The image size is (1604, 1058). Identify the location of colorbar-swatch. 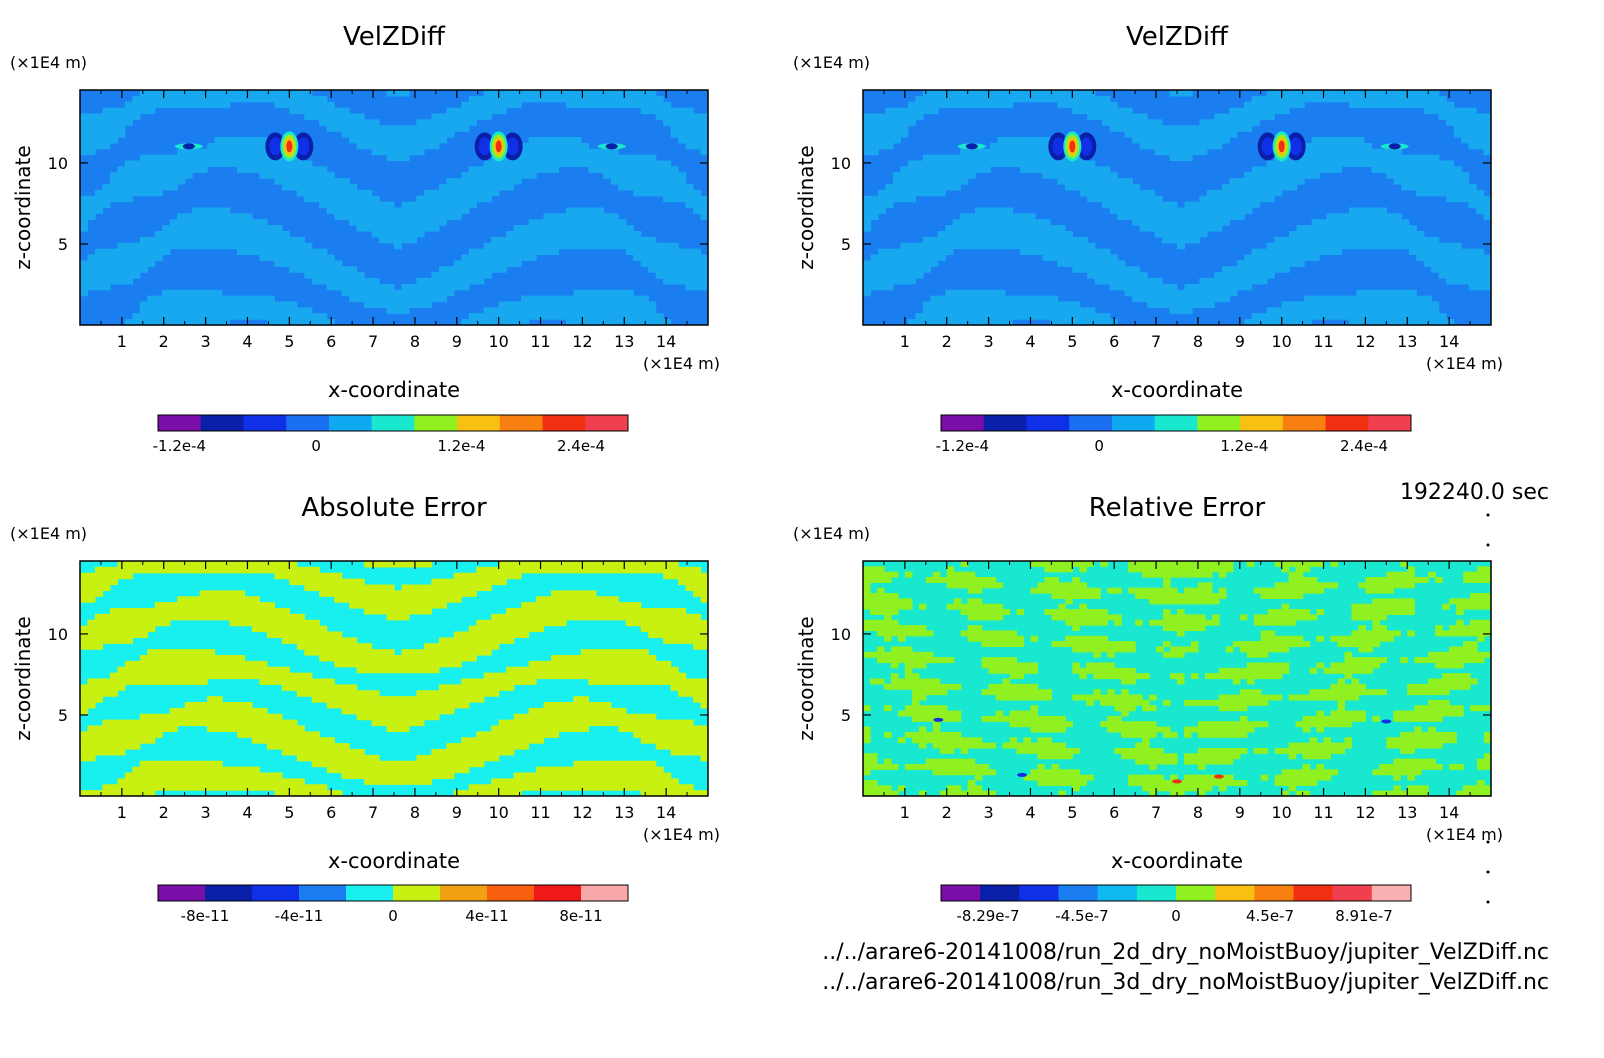
(606, 423).